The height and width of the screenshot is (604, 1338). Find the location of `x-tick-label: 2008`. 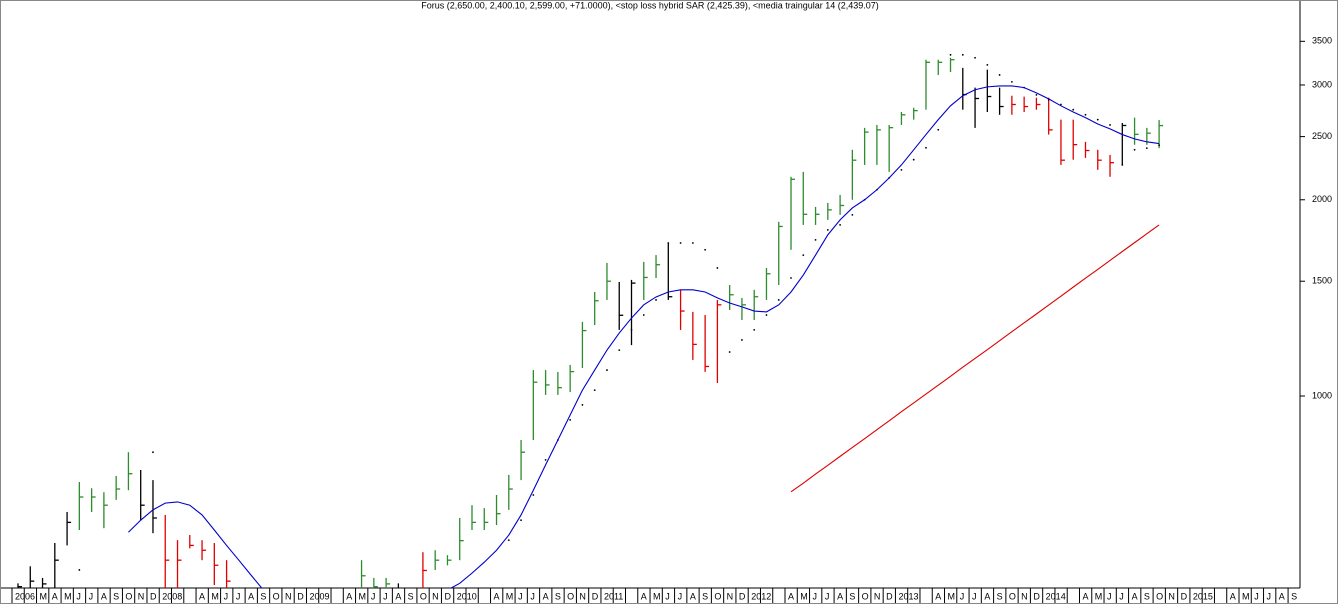

x-tick-label: 2008 is located at coordinates (172, 596).